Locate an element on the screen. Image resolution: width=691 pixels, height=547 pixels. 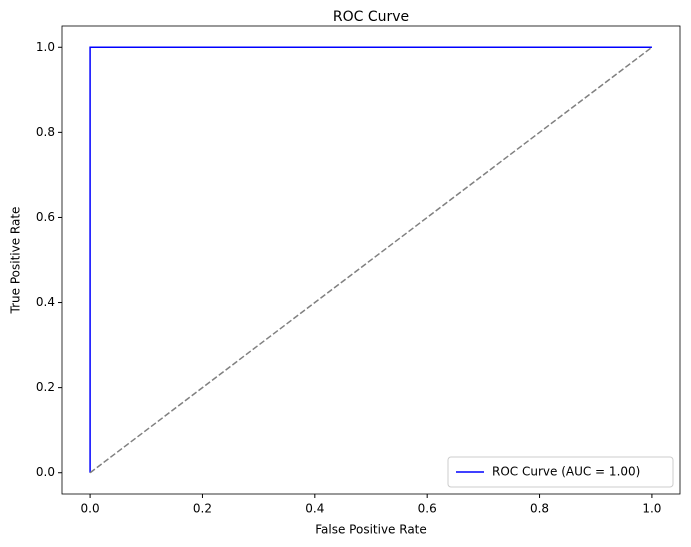
x-tick-label: 0.4 is located at coordinates (314, 509).